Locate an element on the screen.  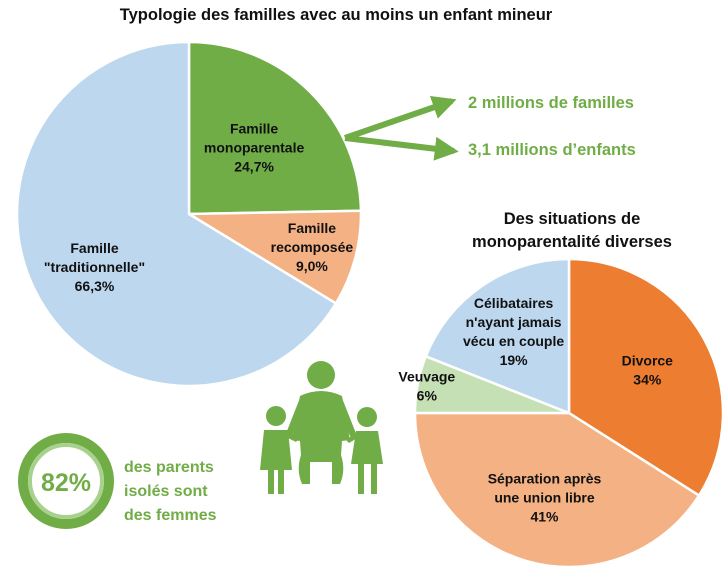
family-type-label-0: Famille monoparentale 24,7% is located at coordinates (254, 148).